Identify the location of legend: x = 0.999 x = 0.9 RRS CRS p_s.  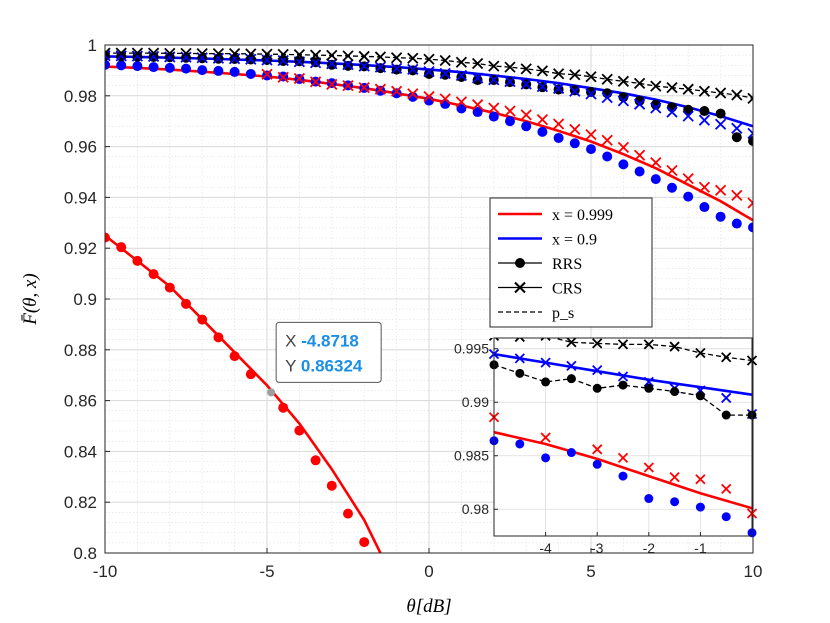
(571, 262).